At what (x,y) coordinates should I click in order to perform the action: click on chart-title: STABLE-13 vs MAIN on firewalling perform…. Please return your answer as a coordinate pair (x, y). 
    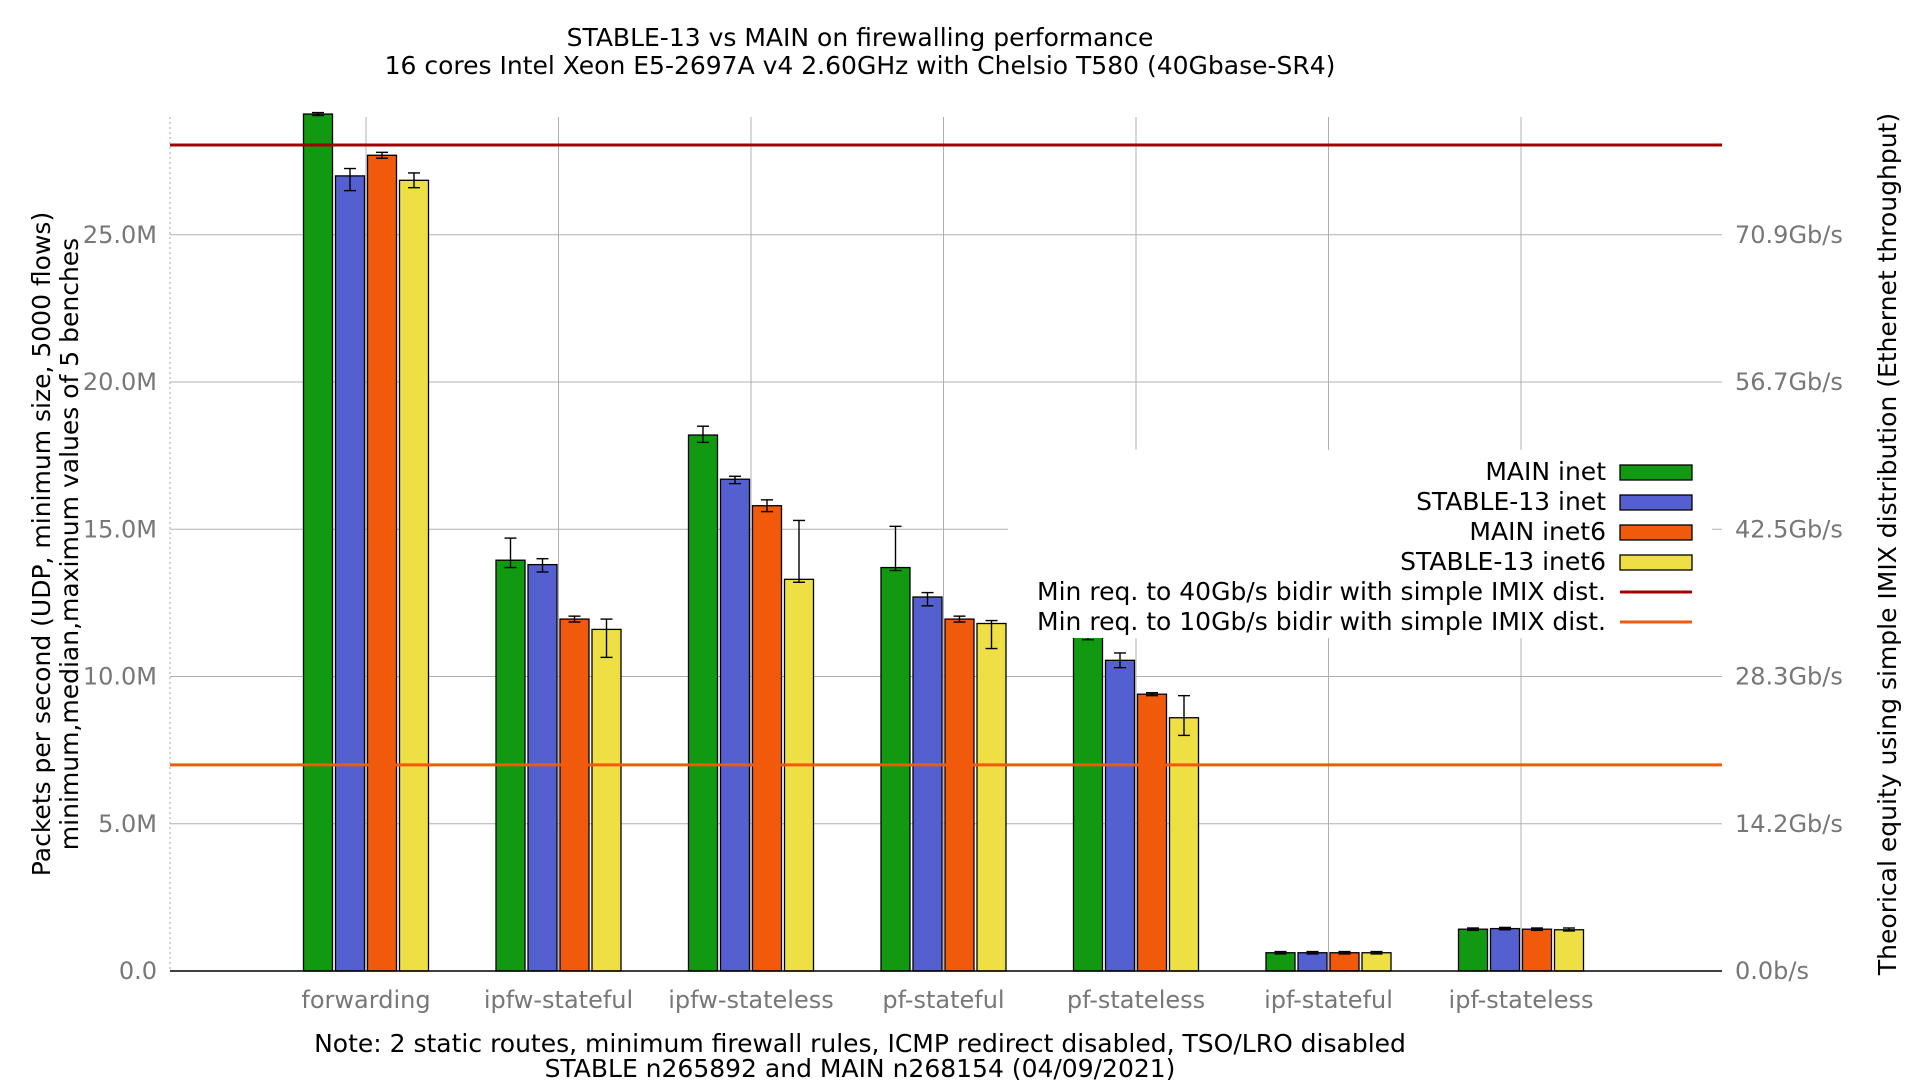
    Looking at the image, I should click on (860, 37).